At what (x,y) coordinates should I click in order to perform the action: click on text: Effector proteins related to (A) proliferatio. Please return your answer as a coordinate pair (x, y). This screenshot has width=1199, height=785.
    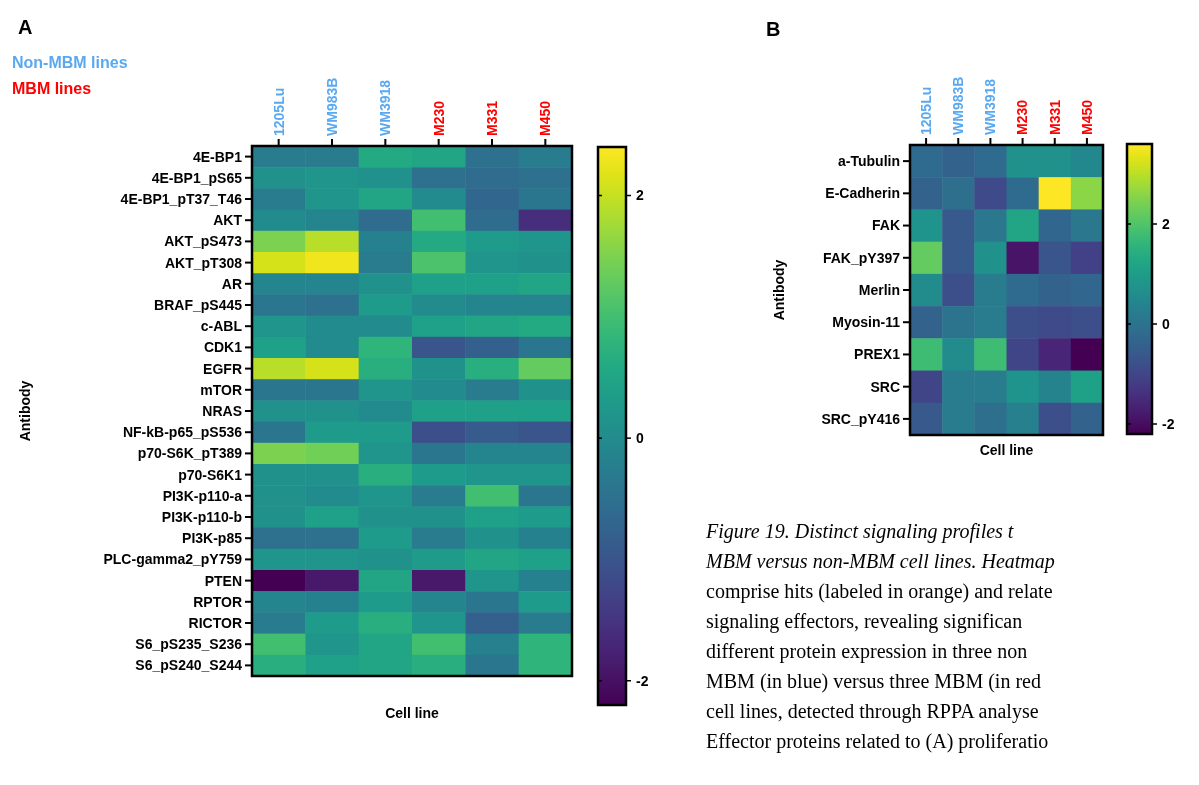
    Looking at the image, I should click on (877, 741).